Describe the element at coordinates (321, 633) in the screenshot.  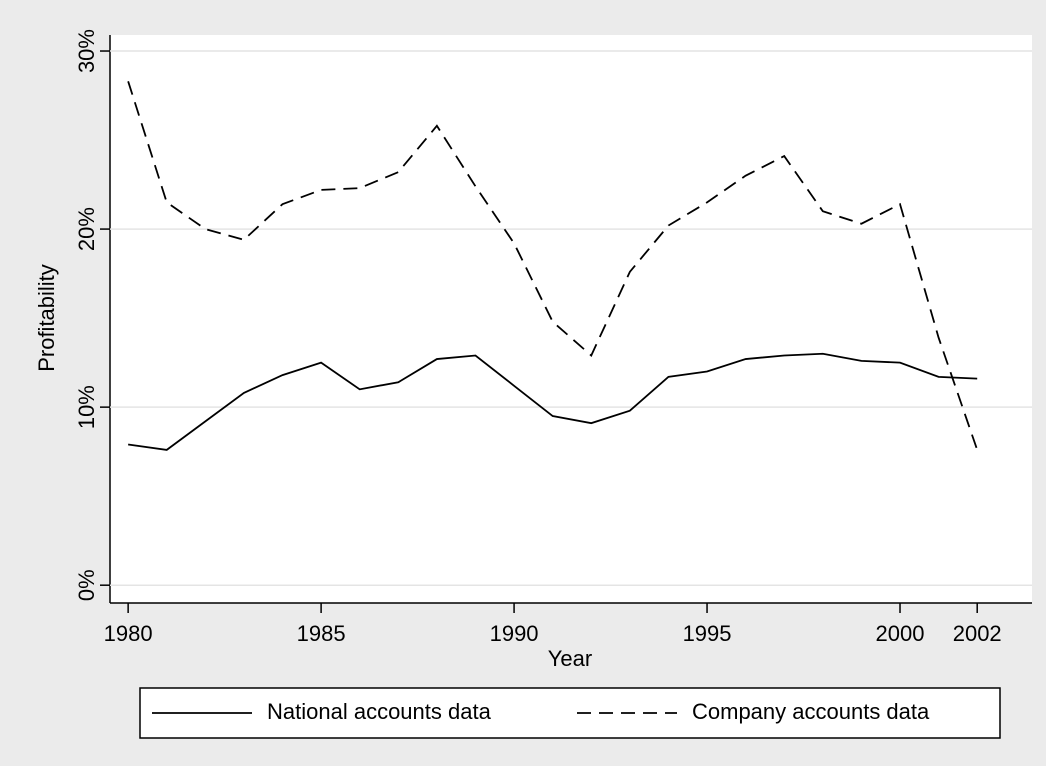
I see `x-tick-label: 1985` at that location.